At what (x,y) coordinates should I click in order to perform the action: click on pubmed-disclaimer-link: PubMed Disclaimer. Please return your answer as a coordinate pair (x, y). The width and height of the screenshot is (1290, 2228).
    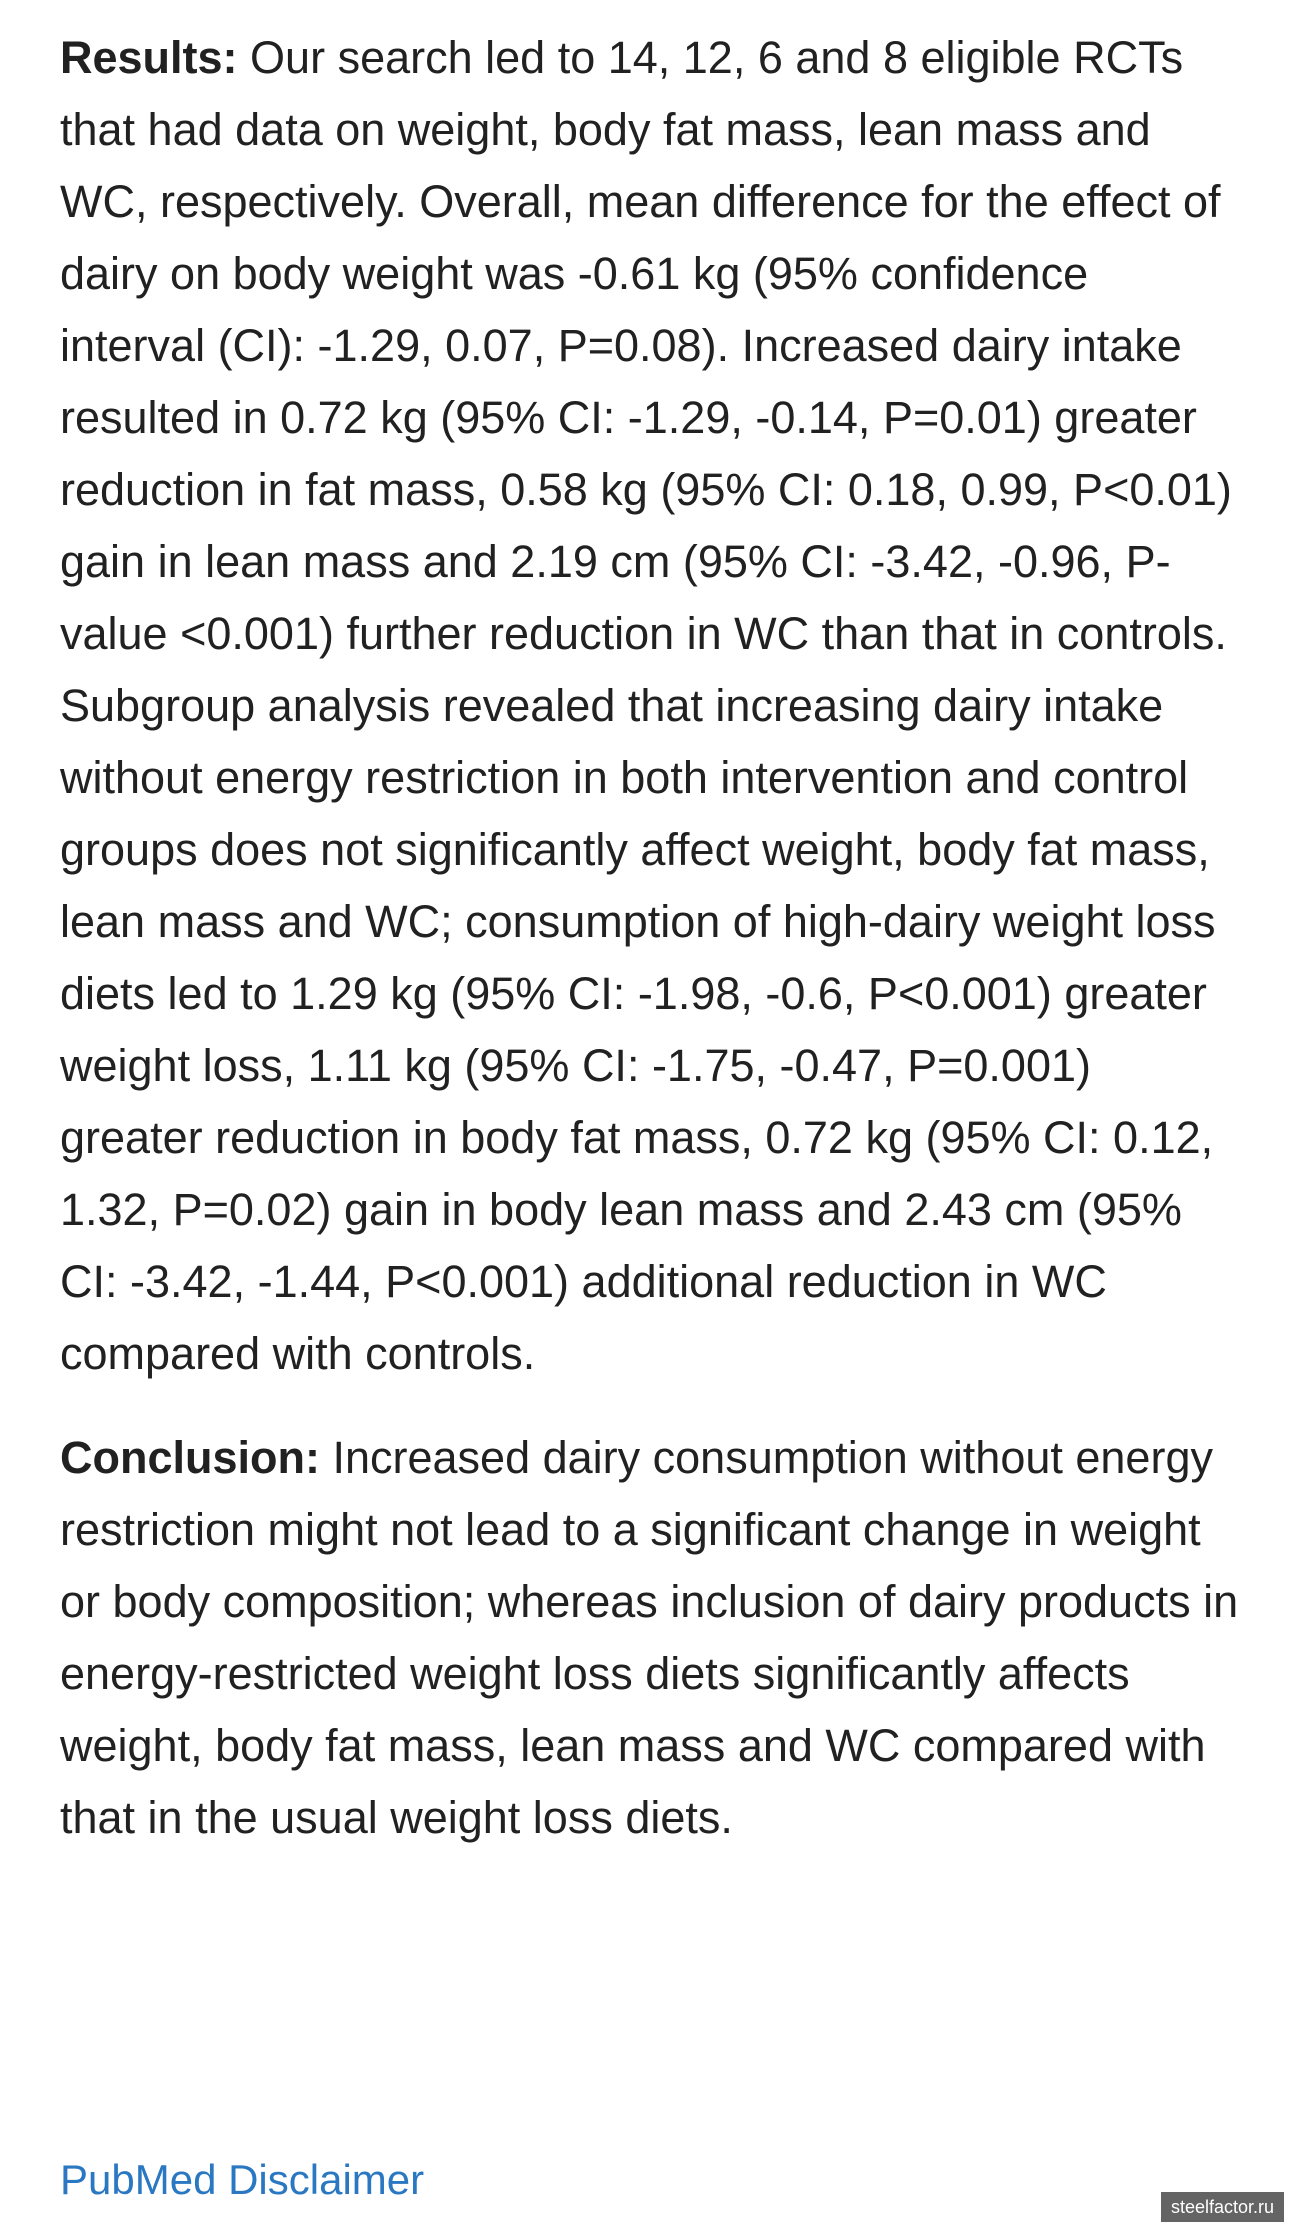
    Looking at the image, I should click on (242, 2179).